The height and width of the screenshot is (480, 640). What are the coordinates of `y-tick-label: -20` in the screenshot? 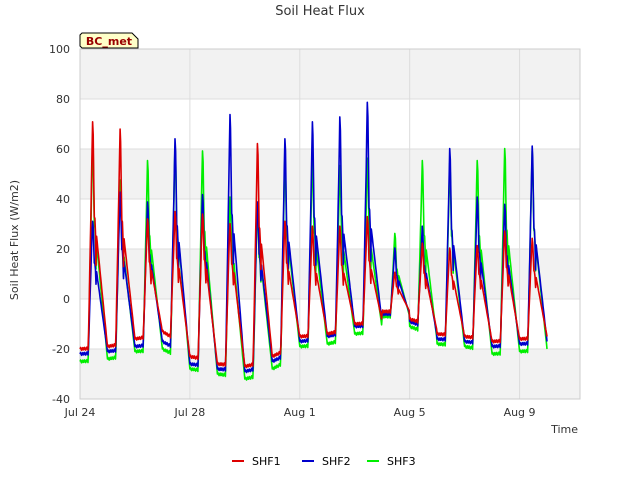 It's located at (61, 349).